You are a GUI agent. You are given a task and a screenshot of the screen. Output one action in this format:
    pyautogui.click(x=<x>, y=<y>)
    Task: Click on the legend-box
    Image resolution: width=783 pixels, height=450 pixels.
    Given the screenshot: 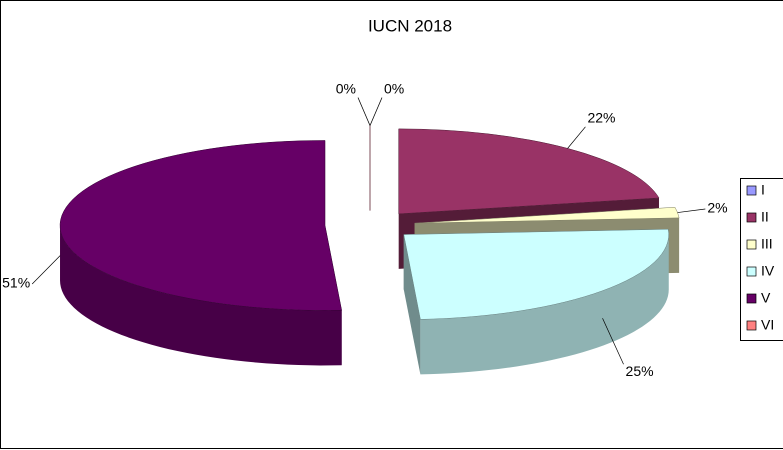 What is the action you would take?
    pyautogui.click(x=761, y=259)
    